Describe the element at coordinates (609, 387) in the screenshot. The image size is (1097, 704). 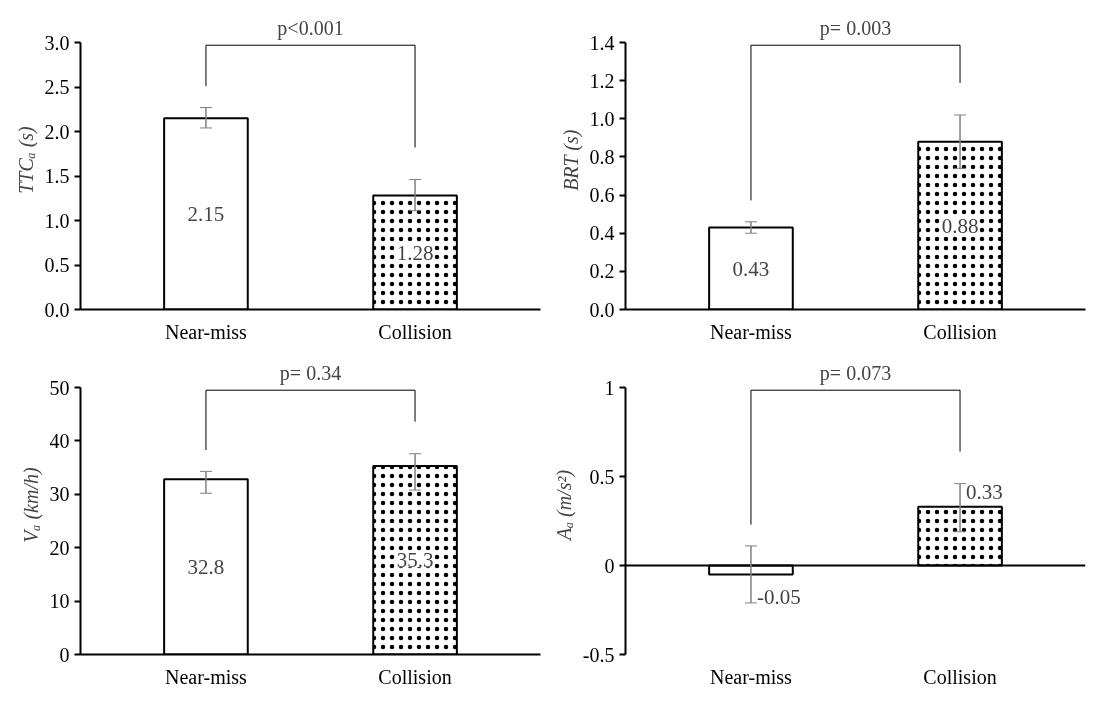
I see `y-tick-label: 1` at that location.